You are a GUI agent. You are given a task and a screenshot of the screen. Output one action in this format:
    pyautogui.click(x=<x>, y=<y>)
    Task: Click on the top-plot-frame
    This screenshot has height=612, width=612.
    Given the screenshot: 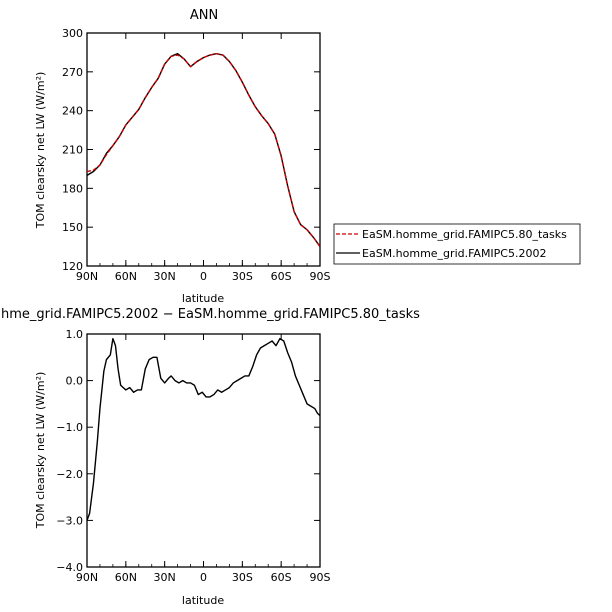 What is the action you would take?
    pyautogui.click(x=203, y=149)
    